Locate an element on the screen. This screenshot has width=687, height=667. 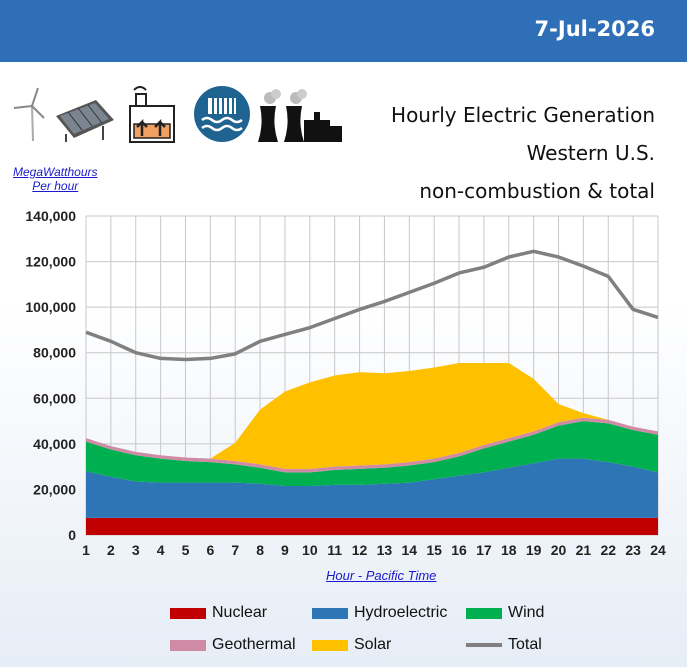
x-tick-label: 24 is located at coordinates (658, 550).